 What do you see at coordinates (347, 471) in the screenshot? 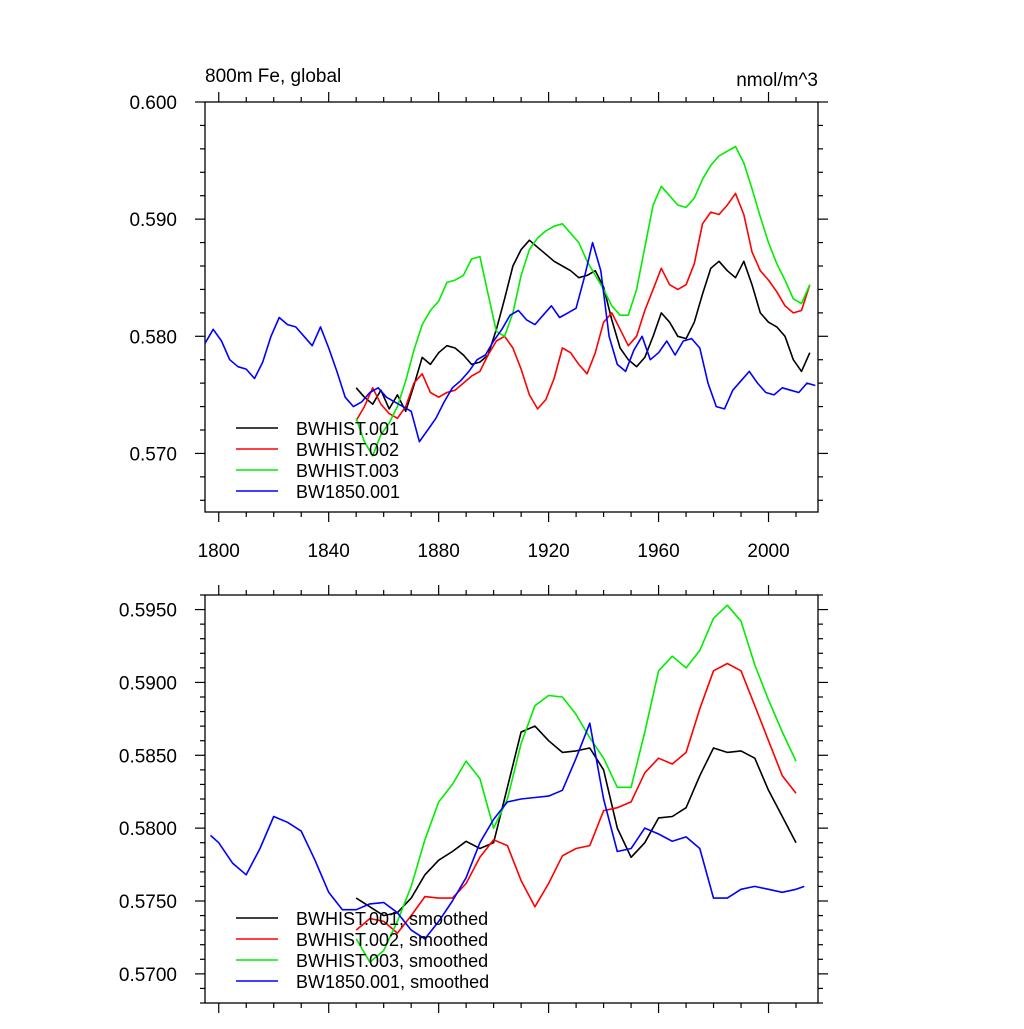
I see `legend-label: BWHIST.003` at bounding box center [347, 471].